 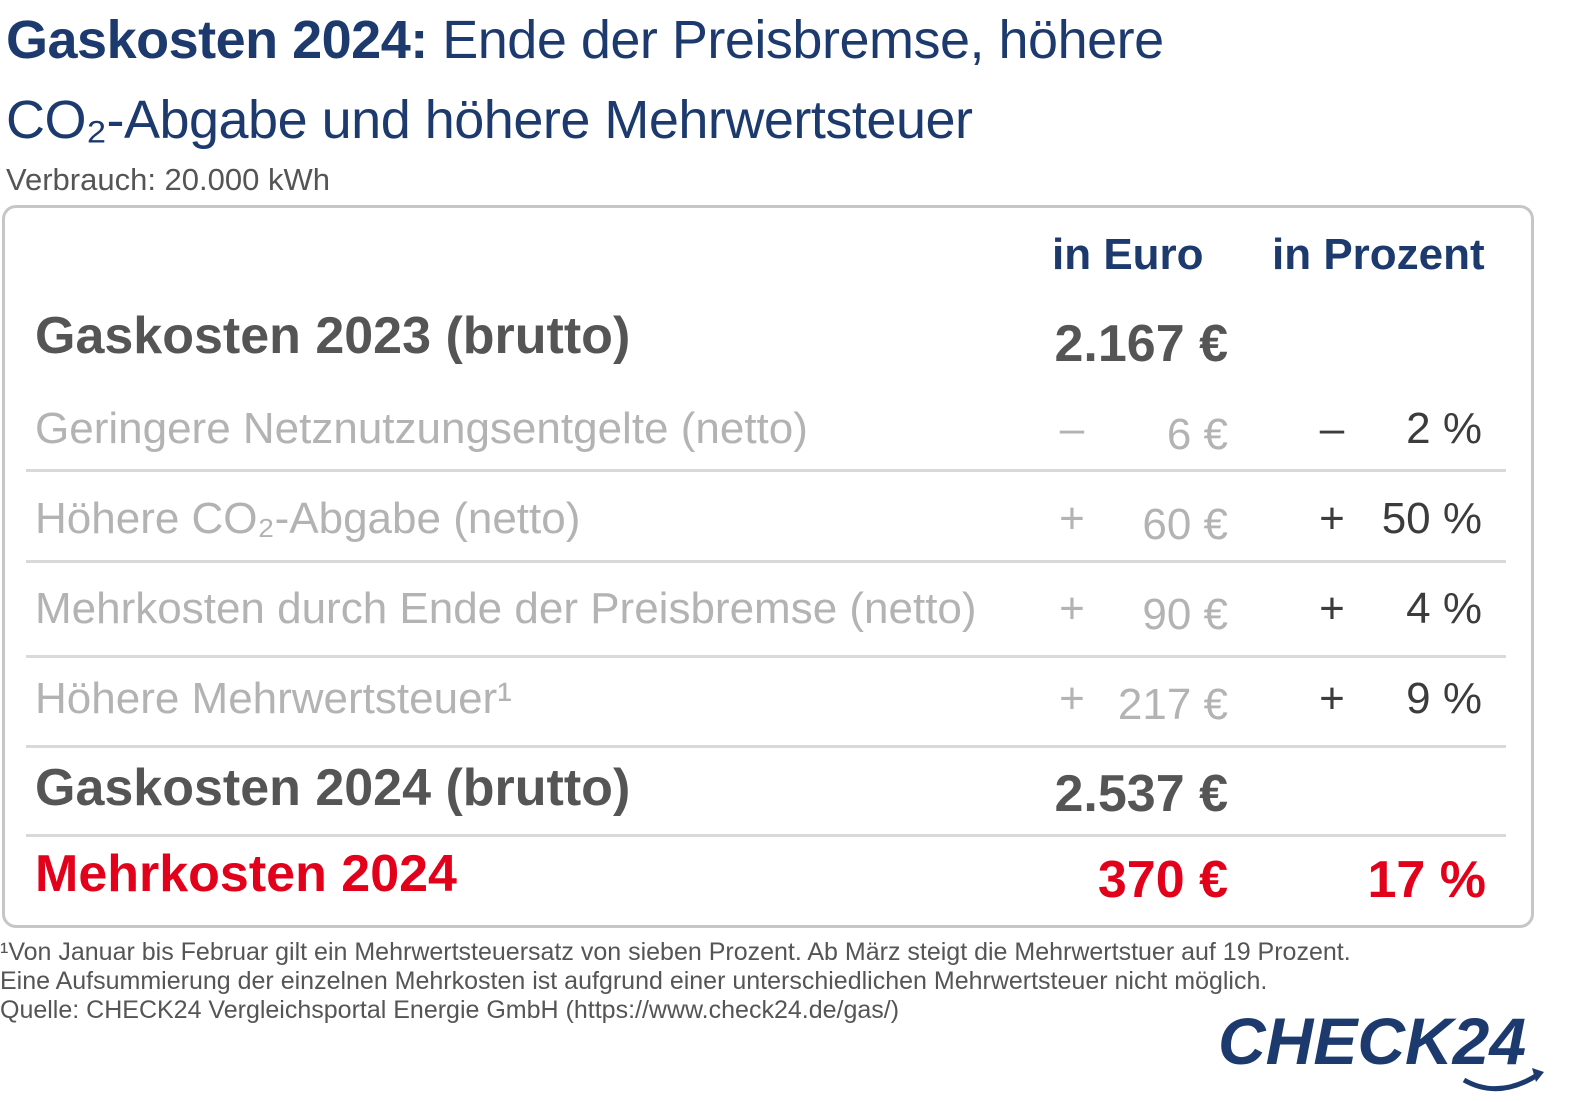 What do you see at coordinates (1444, 608) in the screenshot?
I see `row-pct-value: 4 %` at bounding box center [1444, 608].